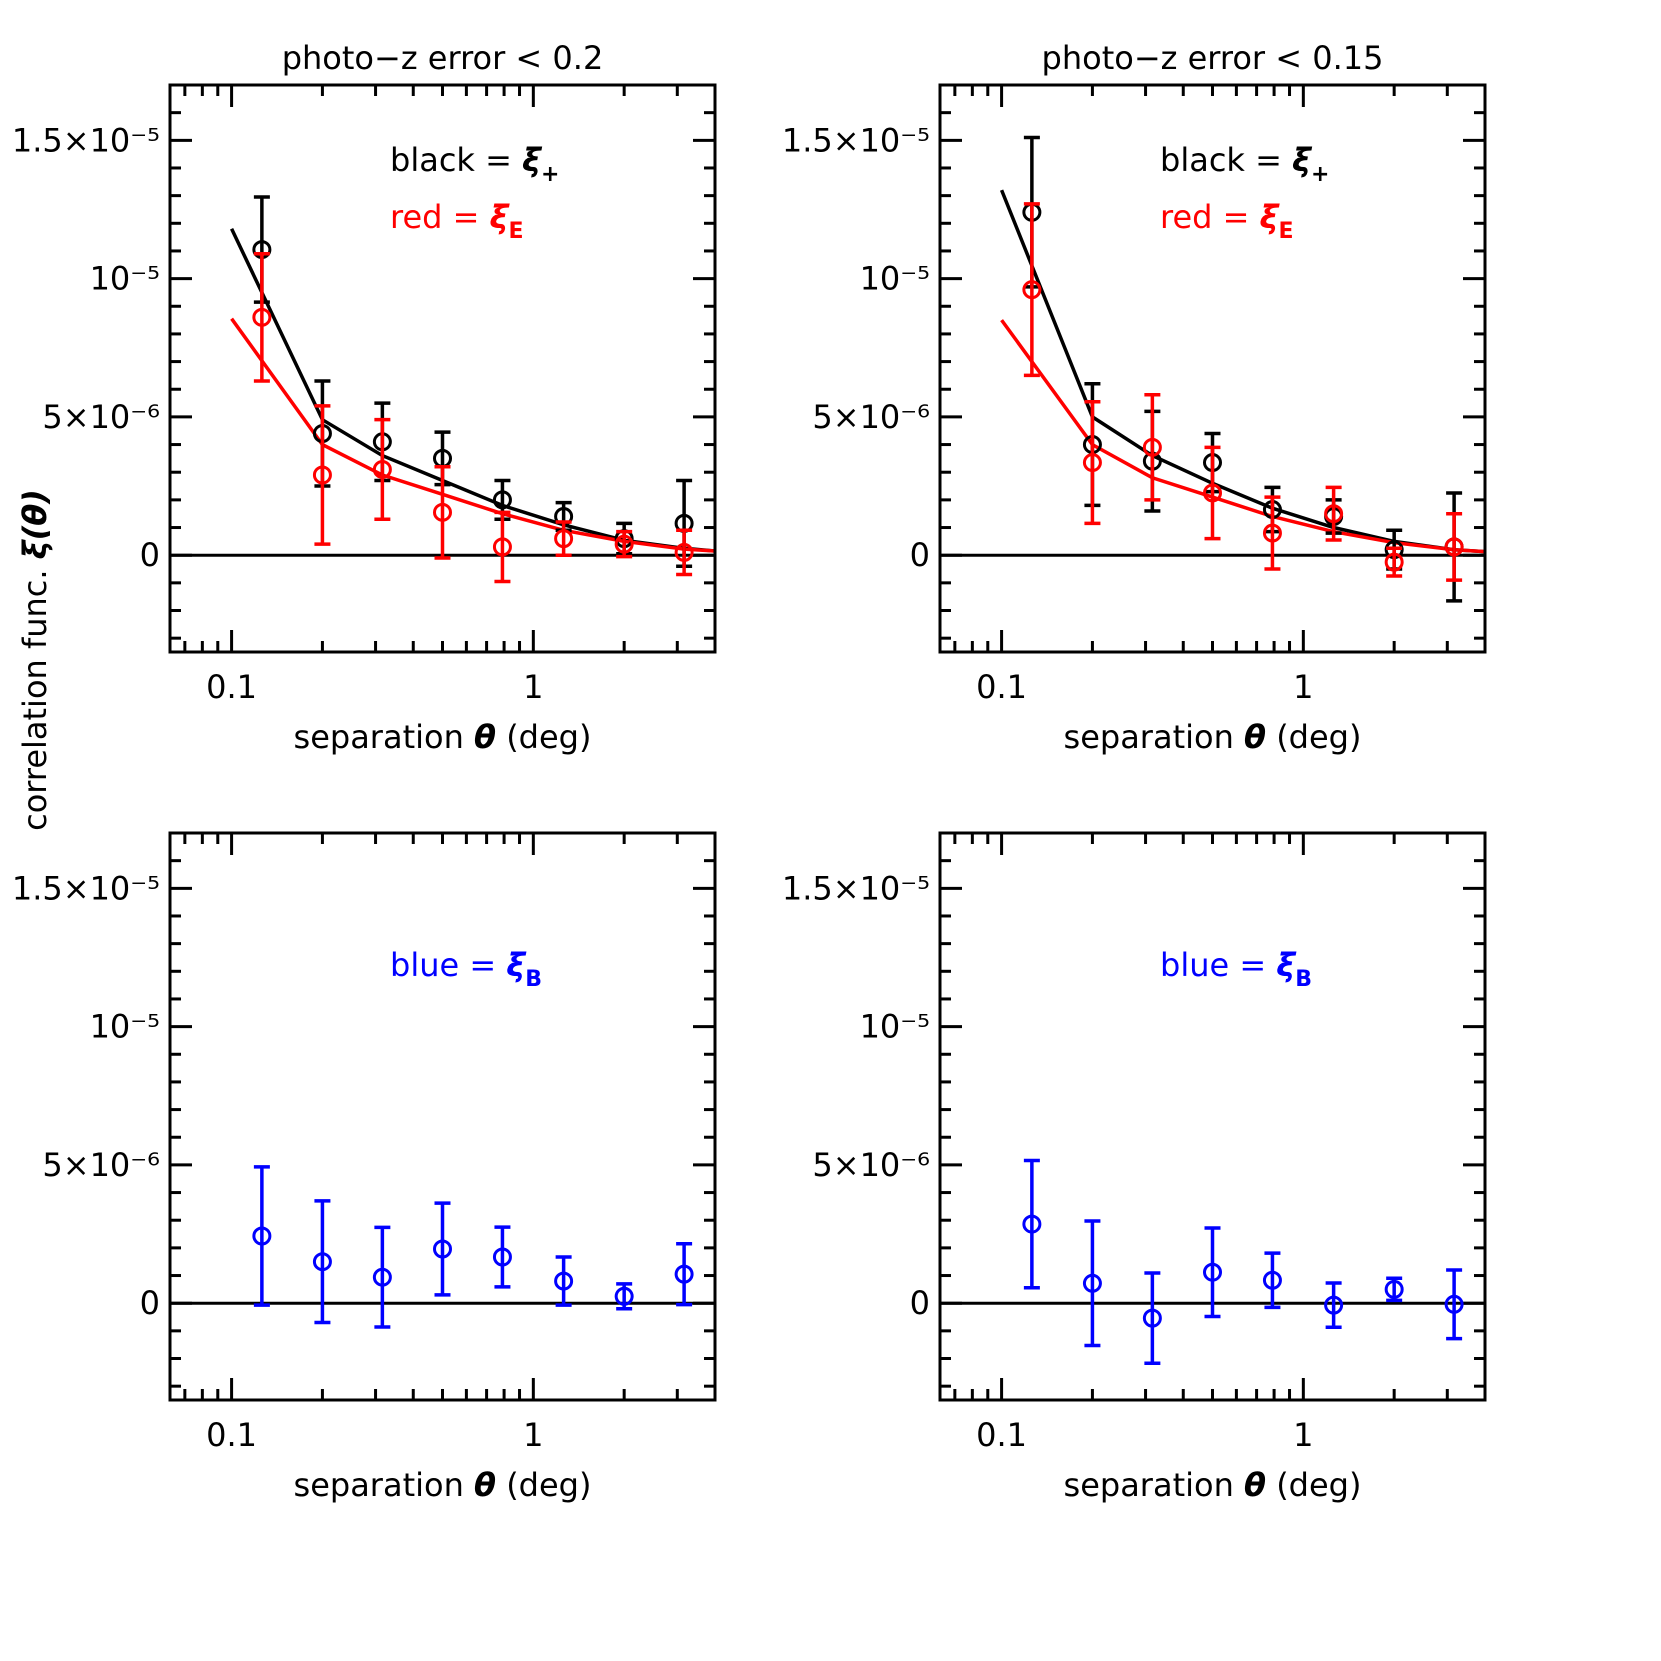 The image size is (1661, 1661). What do you see at coordinates (35, 660) in the screenshot?
I see `y-axis-label: correlation func. ξ(θ)` at bounding box center [35, 660].